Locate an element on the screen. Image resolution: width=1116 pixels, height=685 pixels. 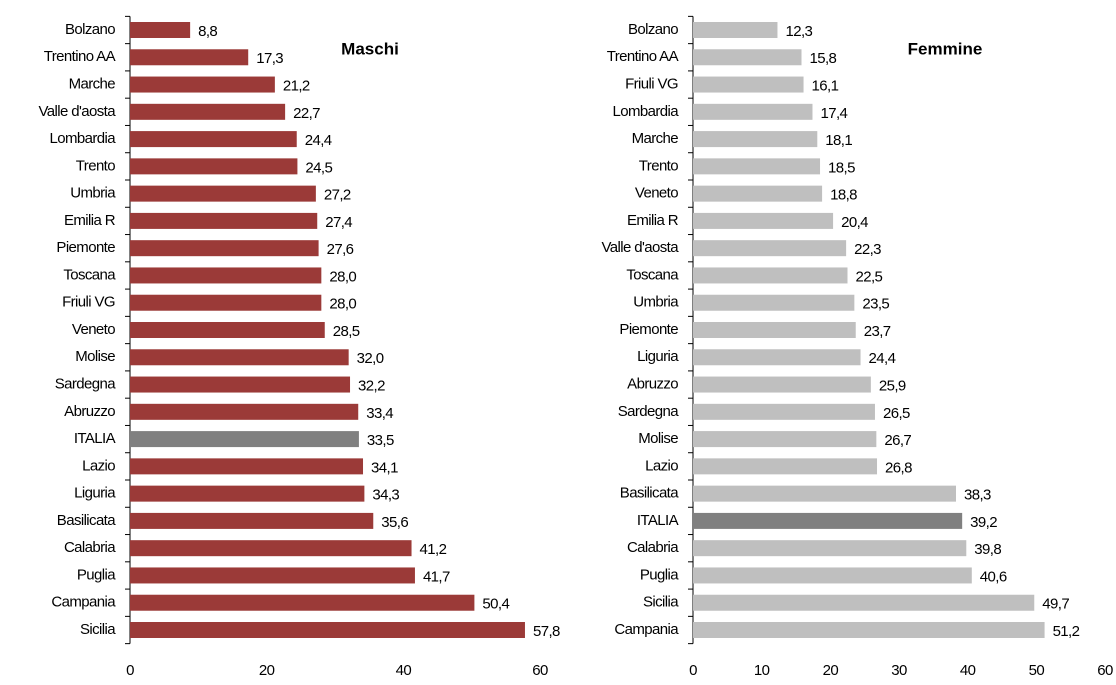
y-tick-label: Abruzzo is located at coordinates (89, 411).